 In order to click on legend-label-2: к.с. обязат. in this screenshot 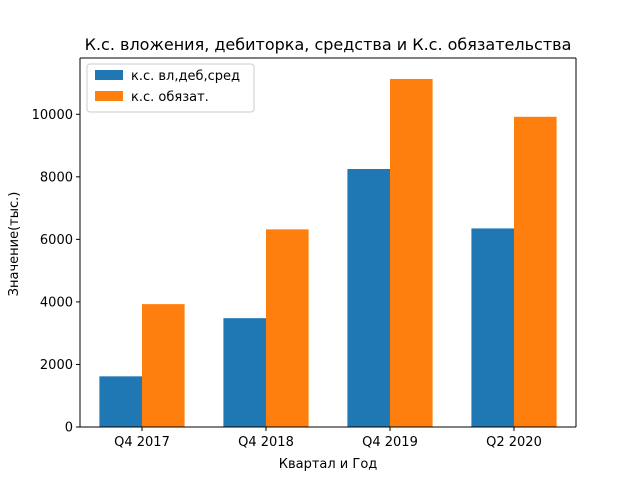, I will do `click(170, 97)`.